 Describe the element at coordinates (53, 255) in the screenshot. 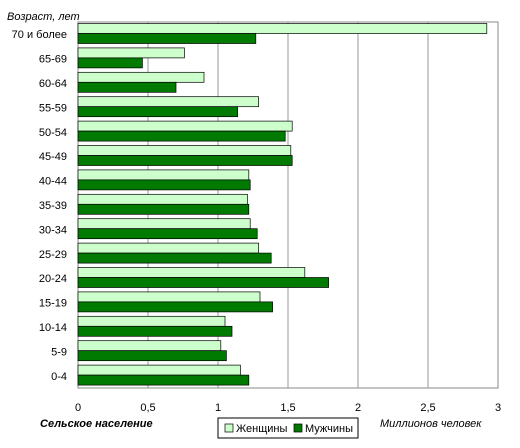

I see `category-label: 25-29` at that location.